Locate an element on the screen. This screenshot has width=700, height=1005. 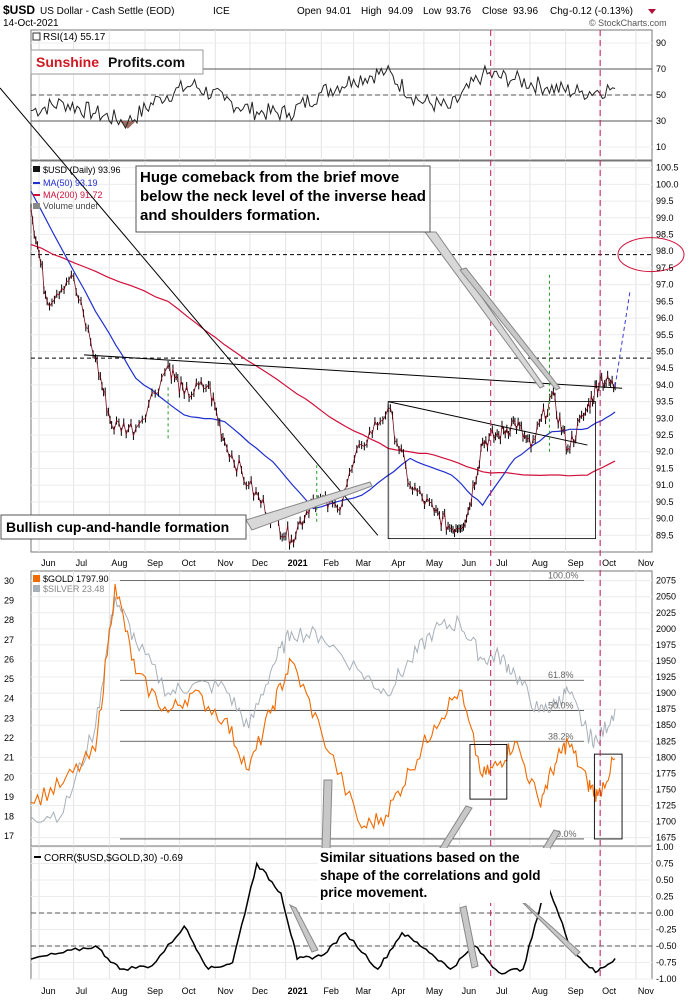
gold-tick-label: 1900 is located at coordinates (666, 693).